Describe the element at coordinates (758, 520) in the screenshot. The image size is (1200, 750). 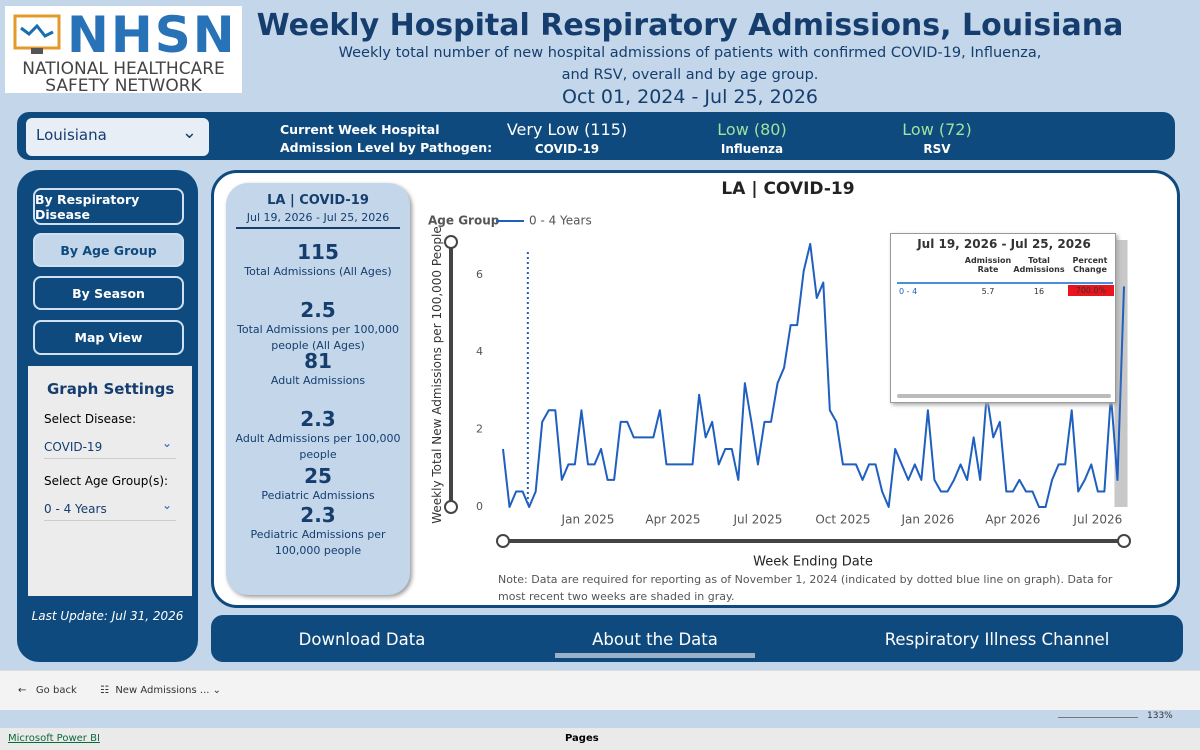
I see `x-tick-label: Jul 2025` at that location.